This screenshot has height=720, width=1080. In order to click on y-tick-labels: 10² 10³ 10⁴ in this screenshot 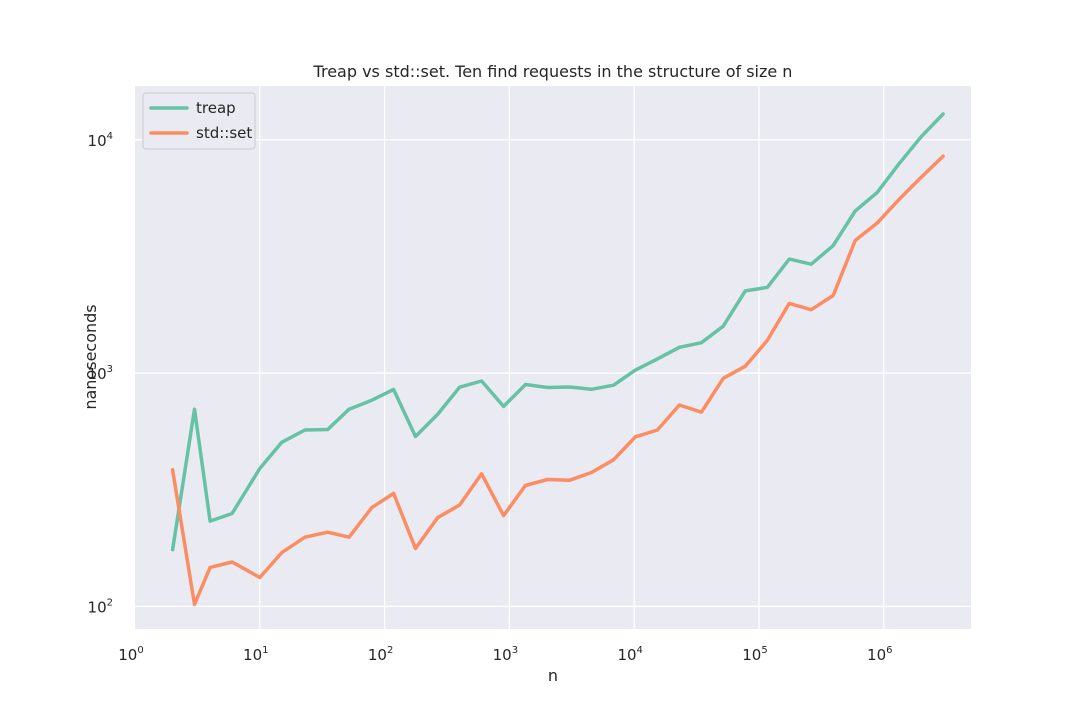, I will do `click(100, 374)`.